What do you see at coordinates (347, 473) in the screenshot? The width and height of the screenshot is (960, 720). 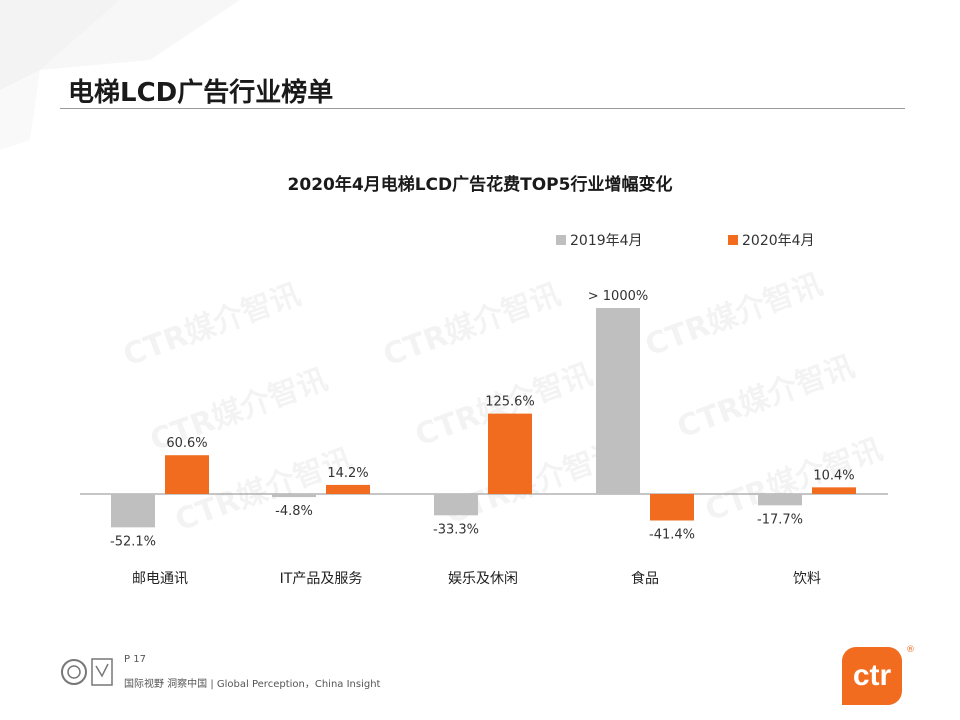 I see `data-label-2020-1: 14.2%` at bounding box center [347, 473].